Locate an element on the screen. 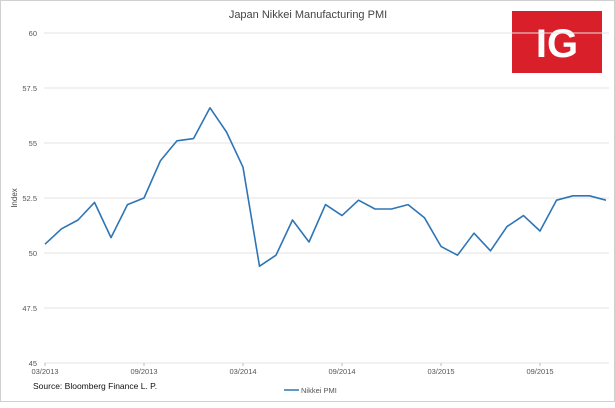  logo-background is located at coordinates (557, 42).